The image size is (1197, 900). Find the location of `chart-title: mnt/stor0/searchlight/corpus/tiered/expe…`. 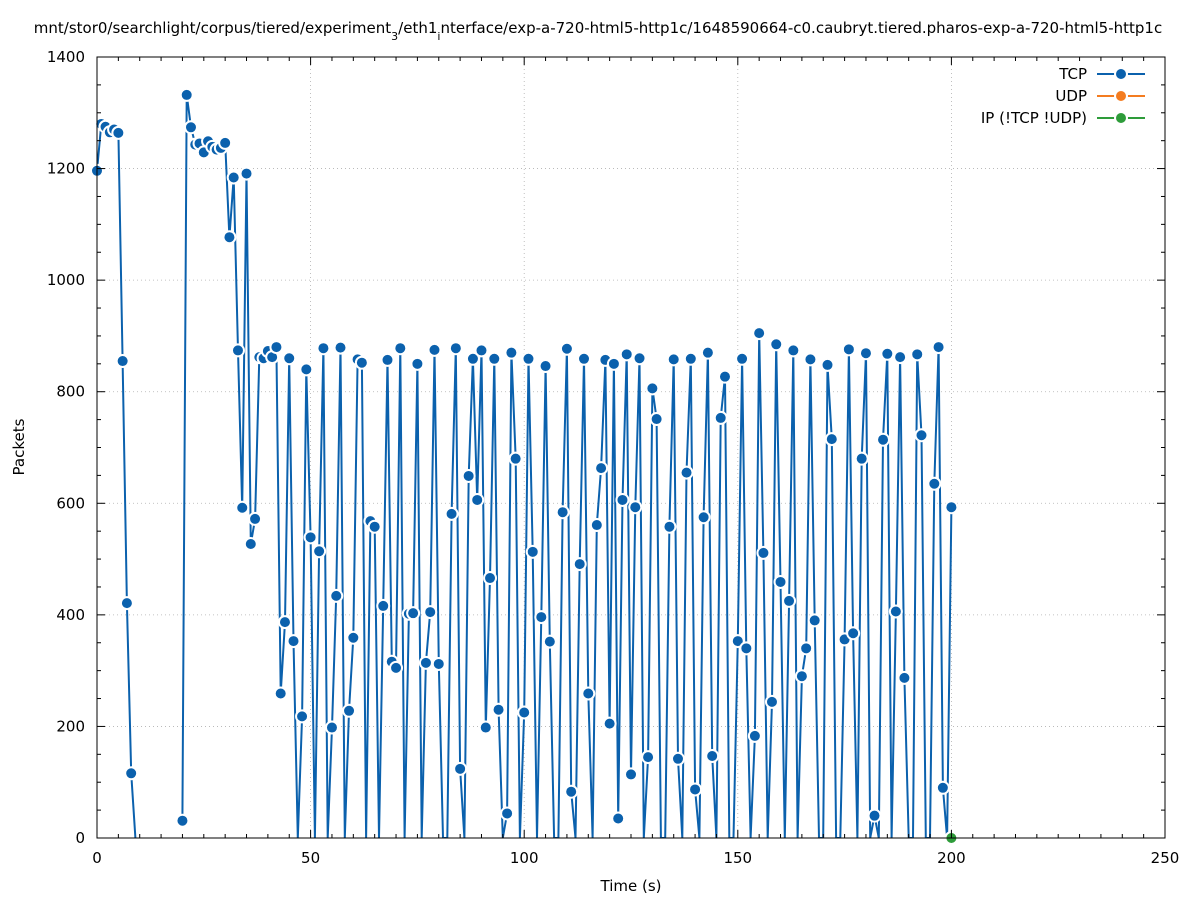

chart-title: mnt/stor0/searchlight/corpus/tiered/expe… is located at coordinates (598, 31).